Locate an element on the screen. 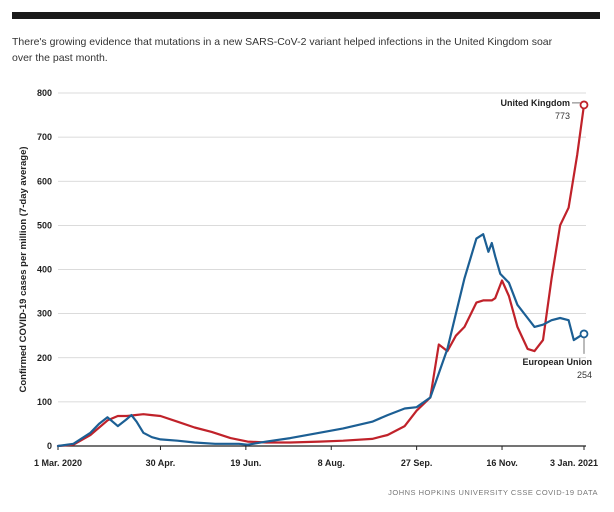 This screenshot has height=512, width=614. y-tick-label: 0 is located at coordinates (49, 446).